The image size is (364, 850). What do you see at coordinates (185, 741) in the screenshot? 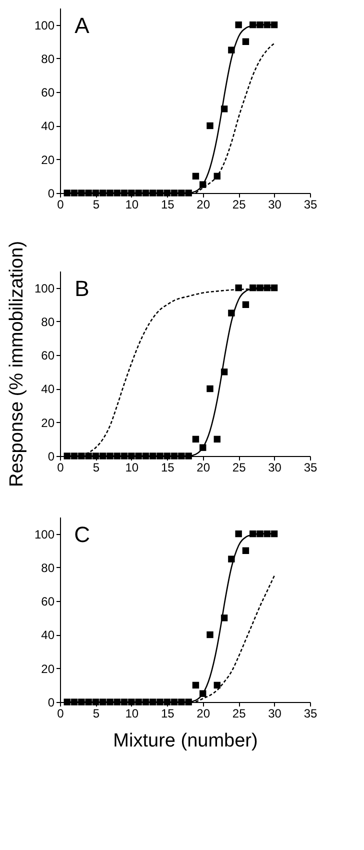
I see `x-axis-title: Mixture (number)` at bounding box center [185, 741].